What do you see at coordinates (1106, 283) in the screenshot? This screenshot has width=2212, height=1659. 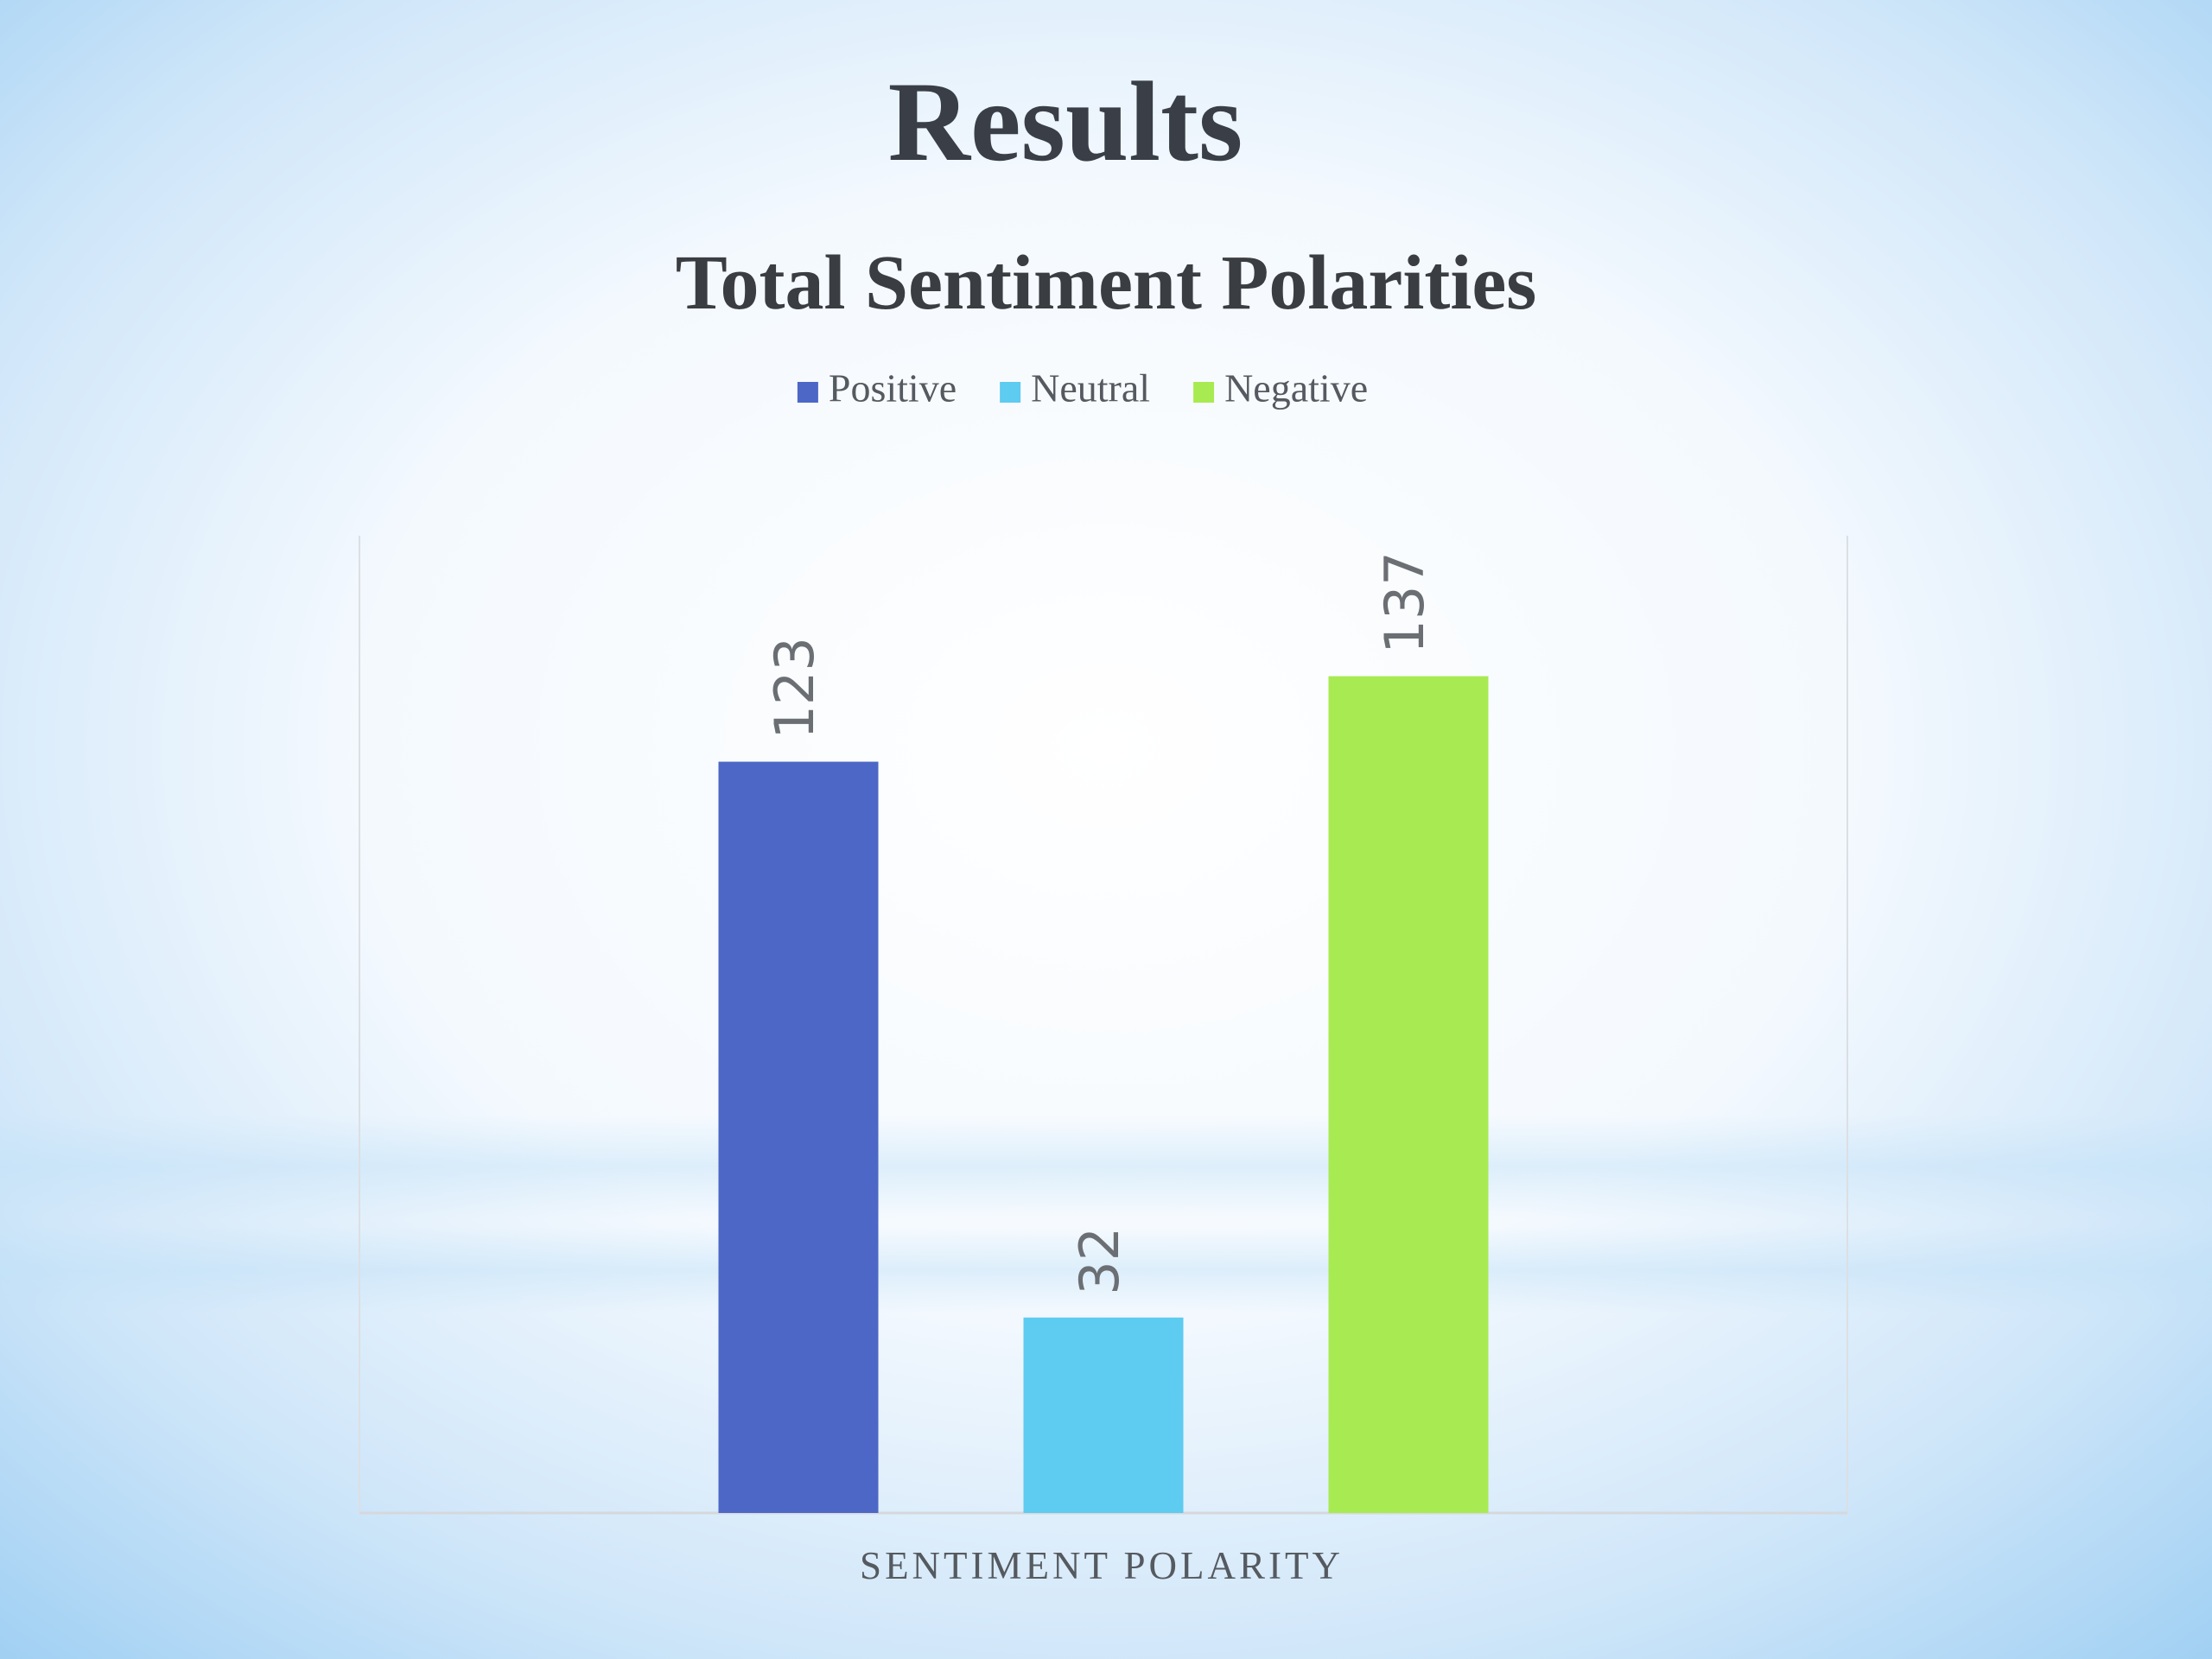 I see `chart-title: Total Sentiment Polarities` at bounding box center [1106, 283].